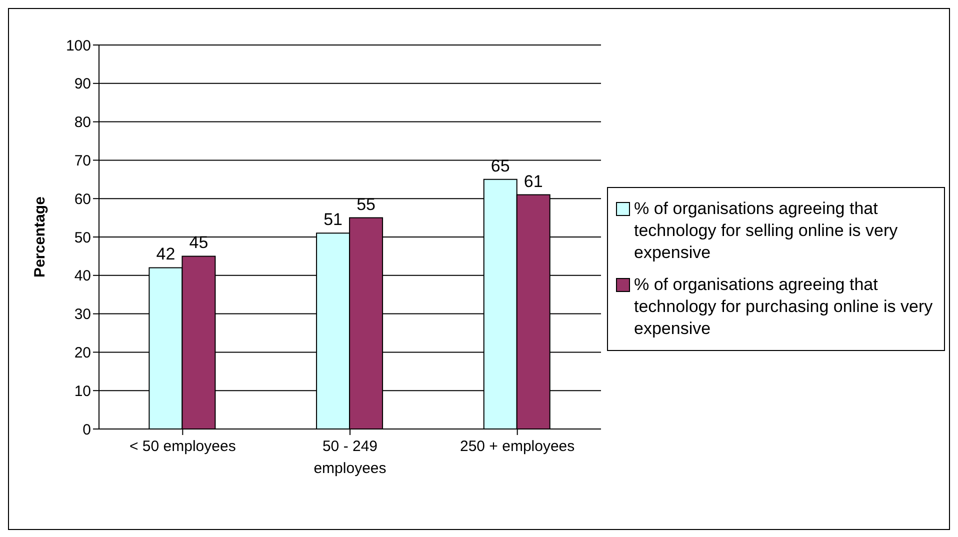 The image size is (958, 537). What do you see at coordinates (82, 353) in the screenshot?
I see `y-tick-label: 20` at bounding box center [82, 353].